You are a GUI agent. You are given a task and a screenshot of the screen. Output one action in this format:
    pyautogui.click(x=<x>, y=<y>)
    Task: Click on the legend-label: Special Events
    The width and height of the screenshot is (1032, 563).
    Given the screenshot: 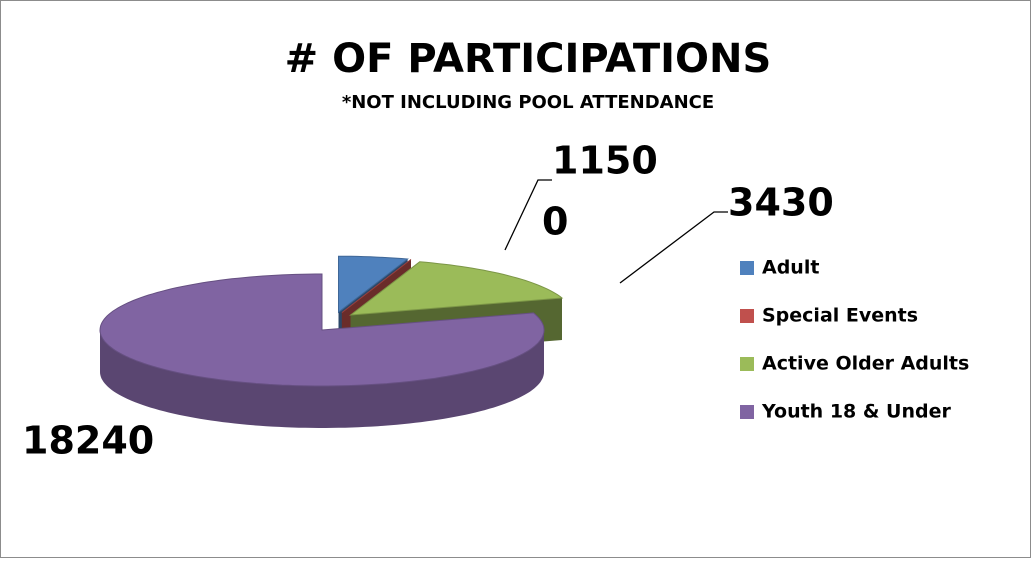 What is the action you would take?
    pyautogui.click(x=840, y=316)
    